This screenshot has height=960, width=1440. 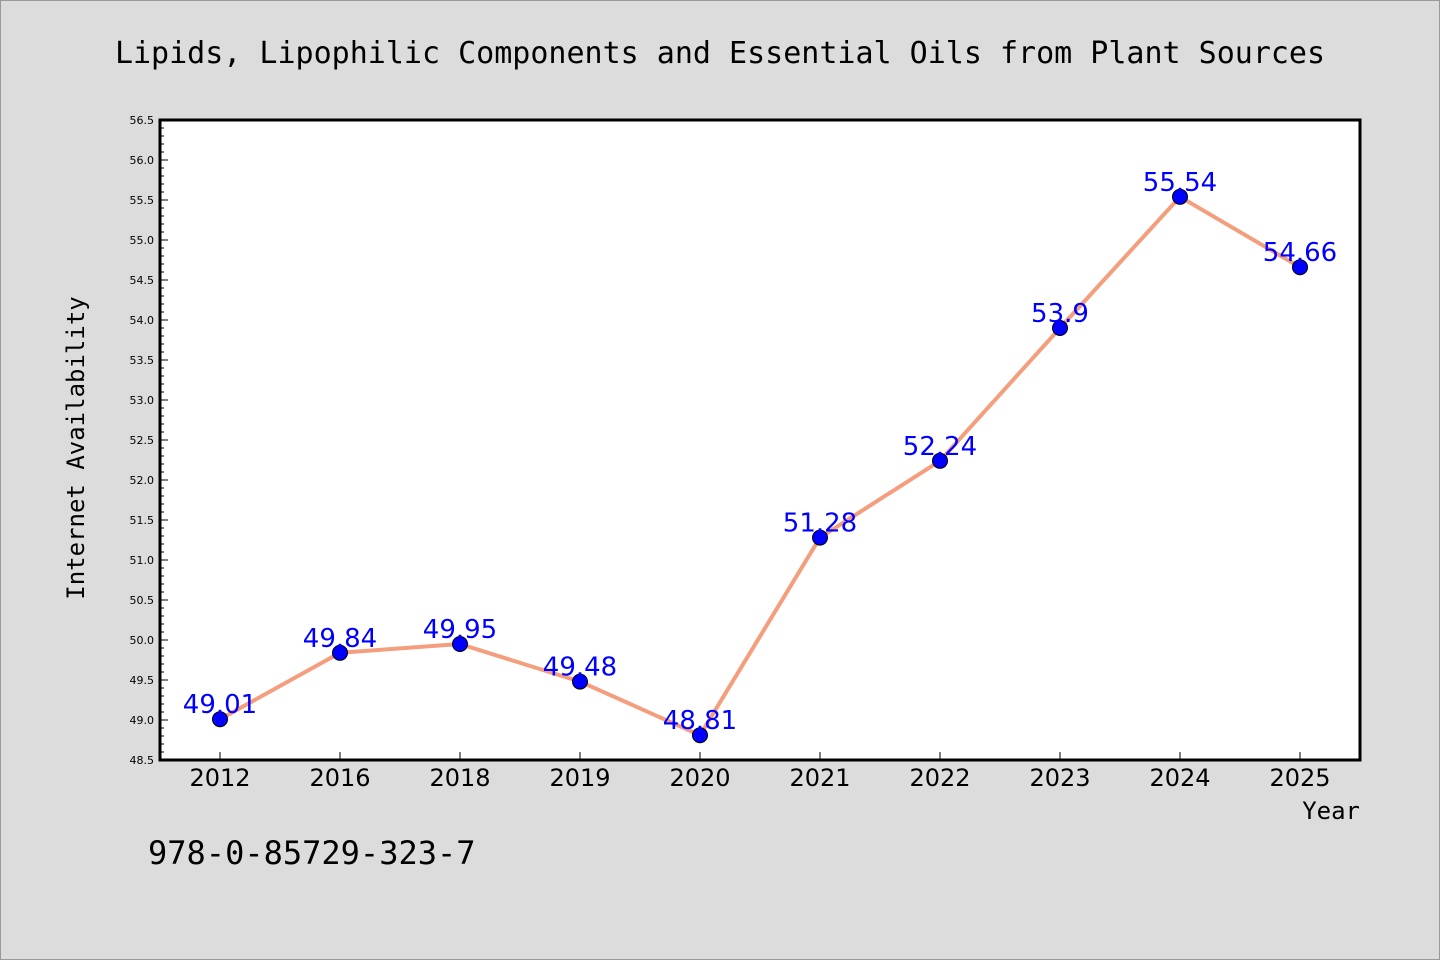 What do you see at coordinates (1331, 811) in the screenshot?
I see `x-axis-title: Year` at bounding box center [1331, 811].